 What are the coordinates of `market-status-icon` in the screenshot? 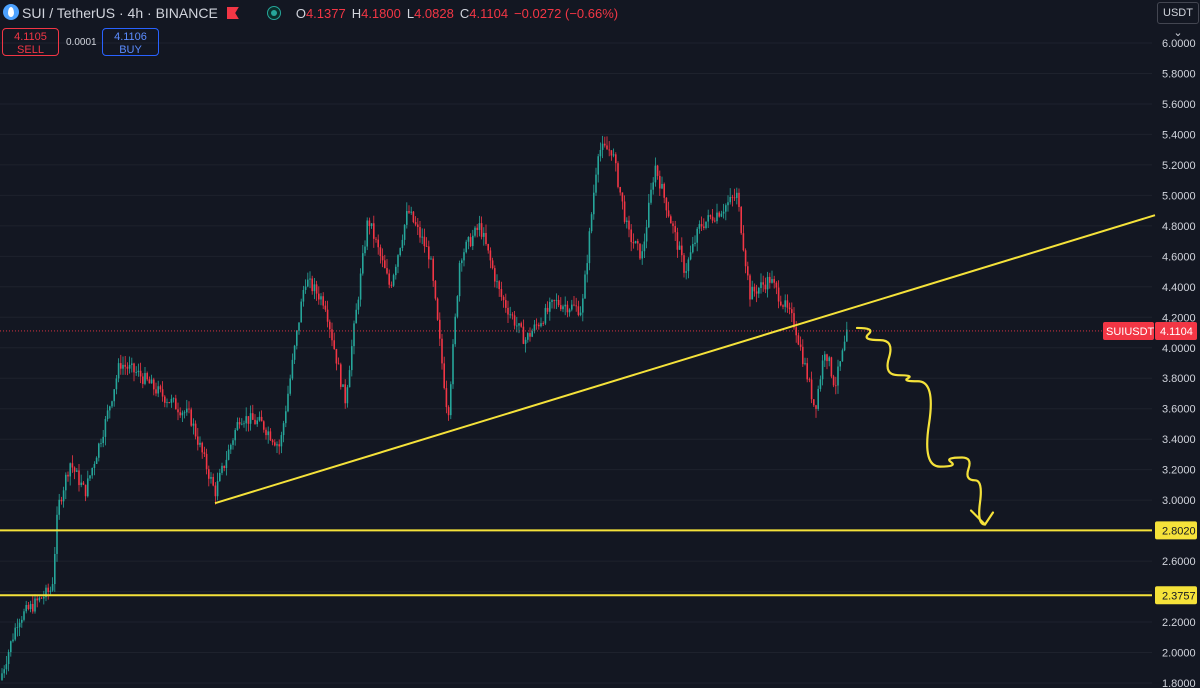 It's located at (273, 13).